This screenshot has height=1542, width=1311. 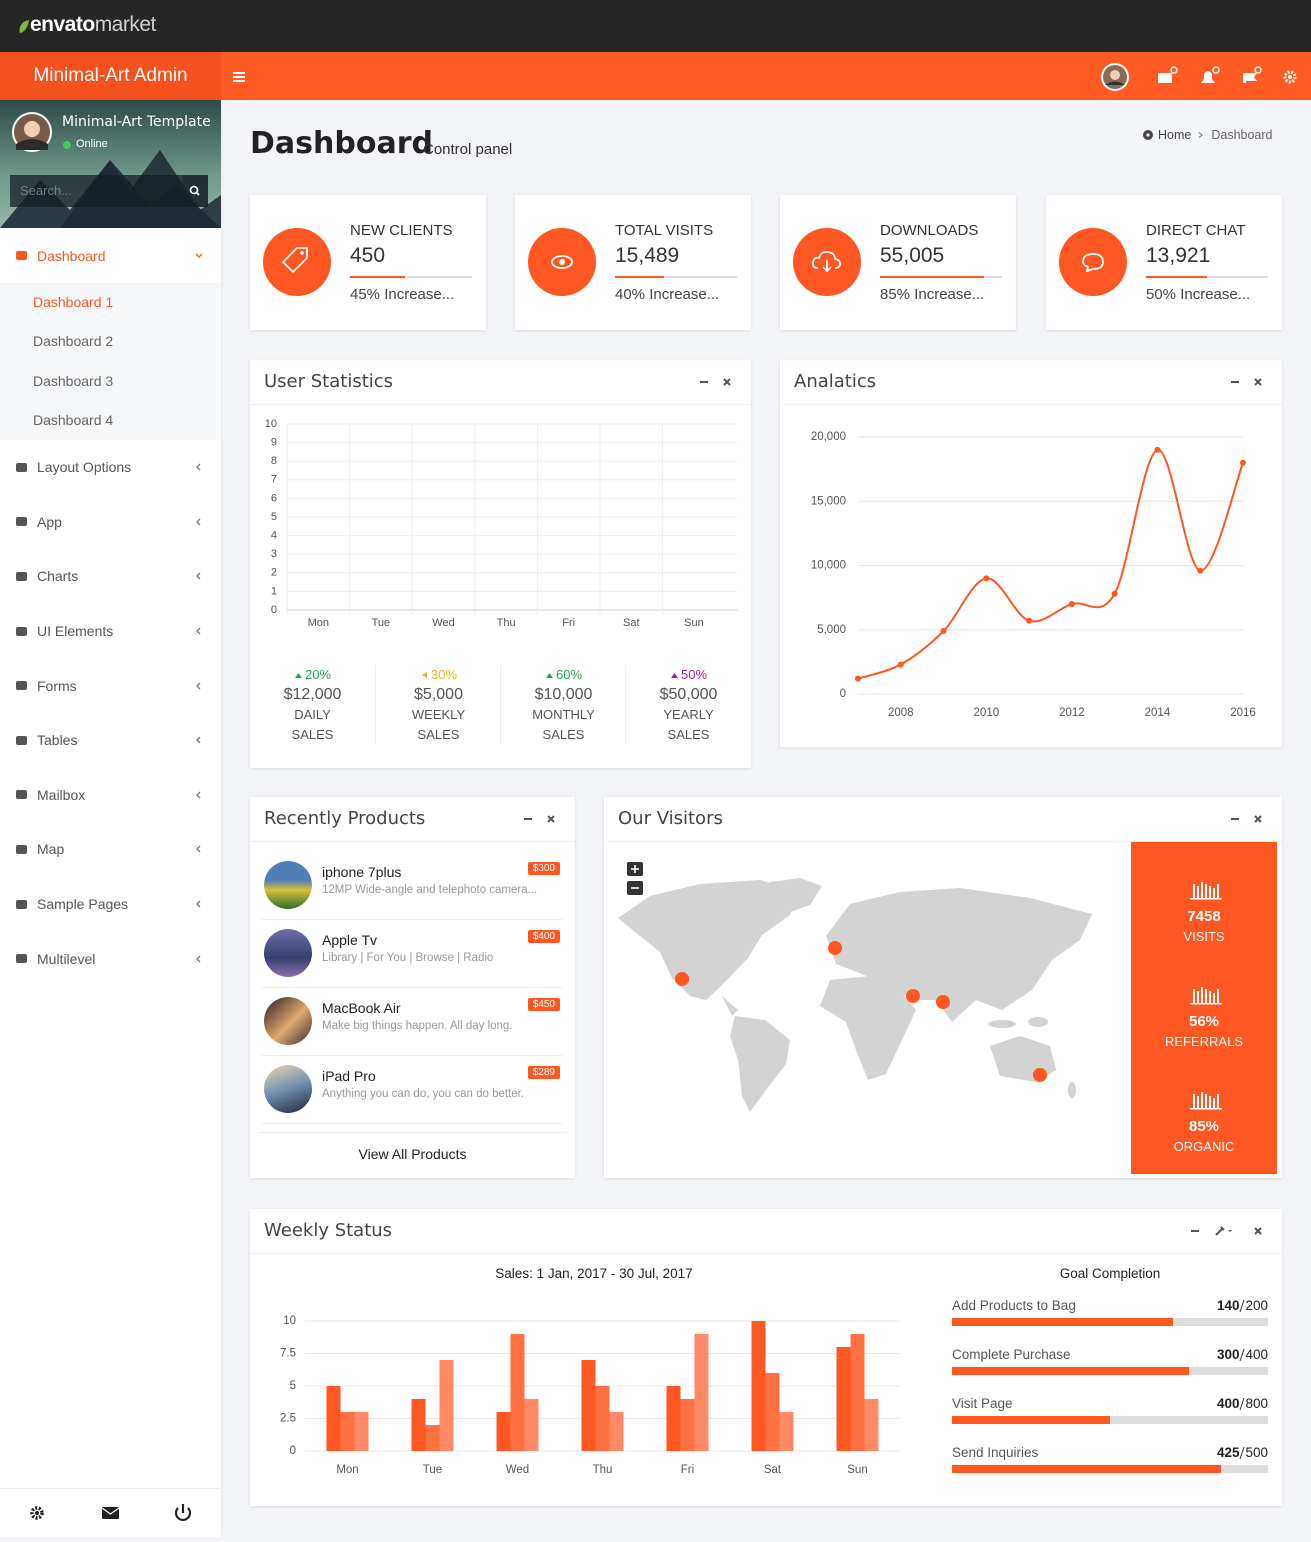 What do you see at coordinates (1228, 1354) in the screenshot?
I see `goal-value: 300` at bounding box center [1228, 1354].